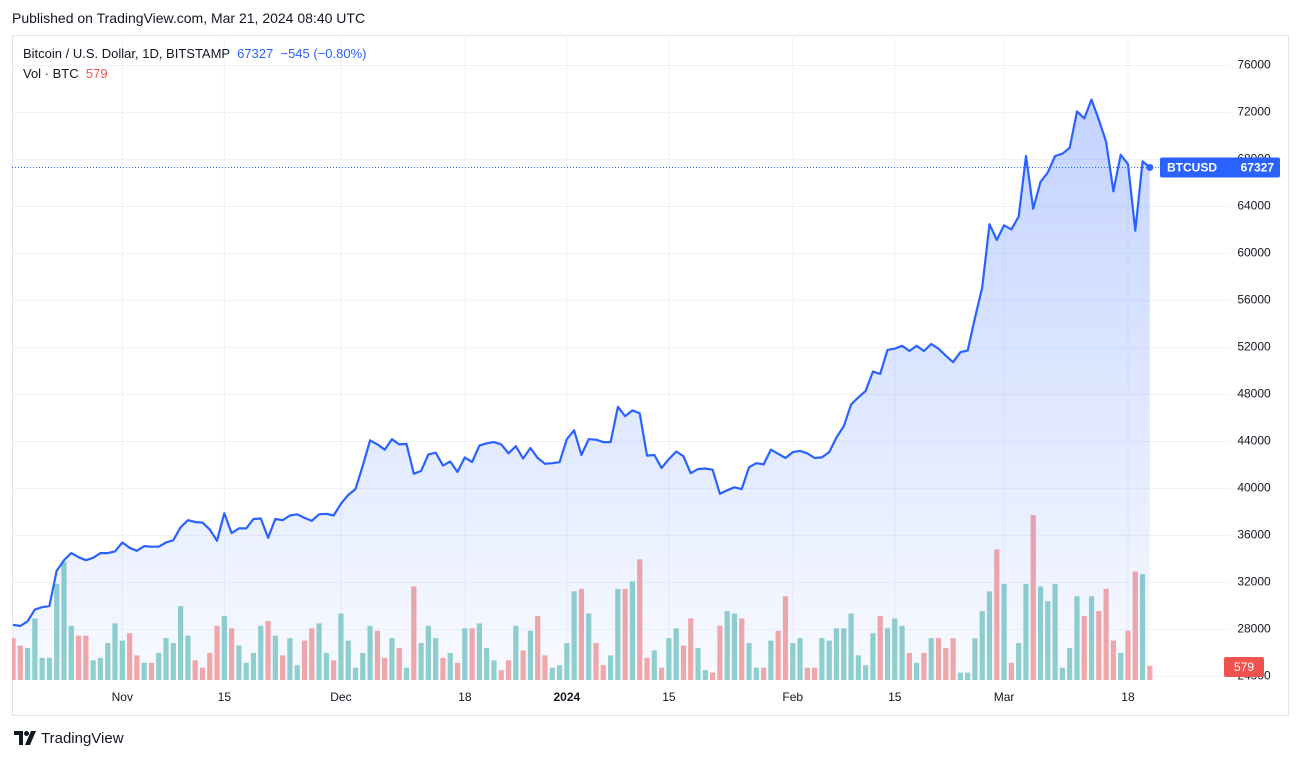 The height and width of the screenshot is (760, 1302). What do you see at coordinates (1254, 300) in the screenshot?
I see `y-tick-label: 56000` at bounding box center [1254, 300].